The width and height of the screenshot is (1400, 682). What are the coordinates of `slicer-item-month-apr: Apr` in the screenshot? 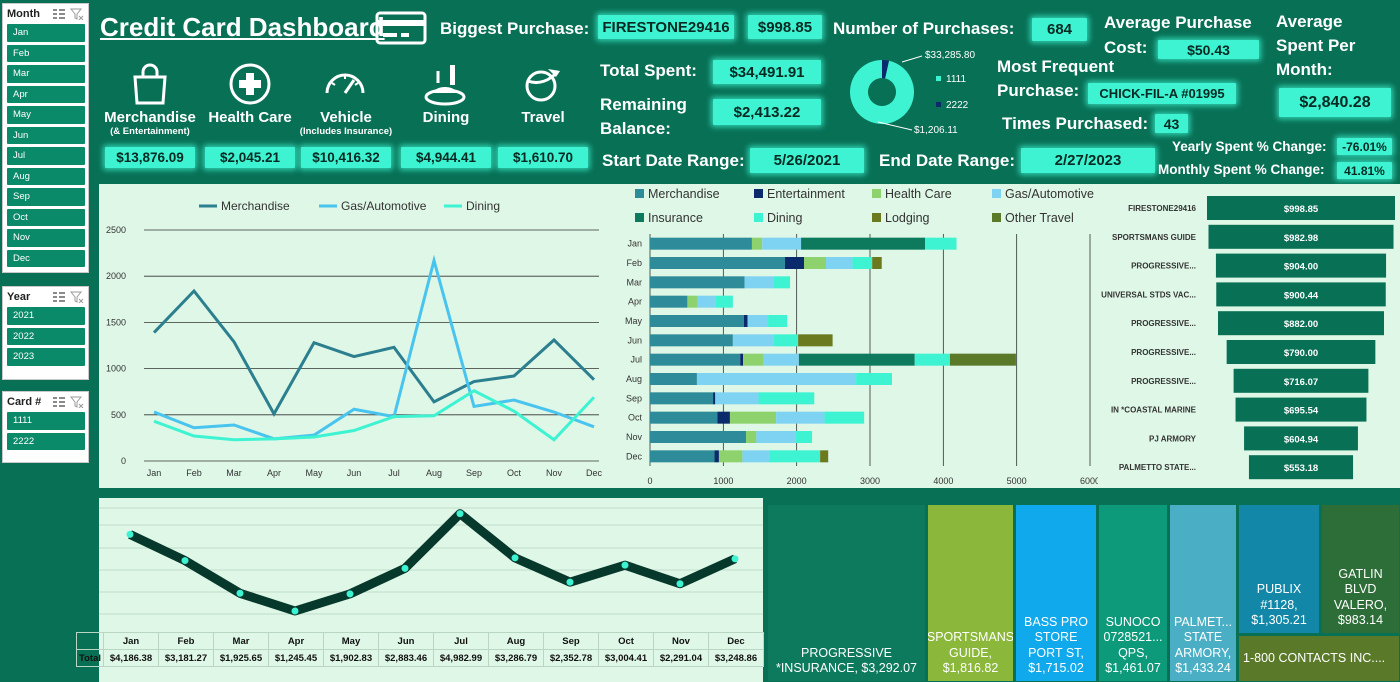 It's located at (46, 94).